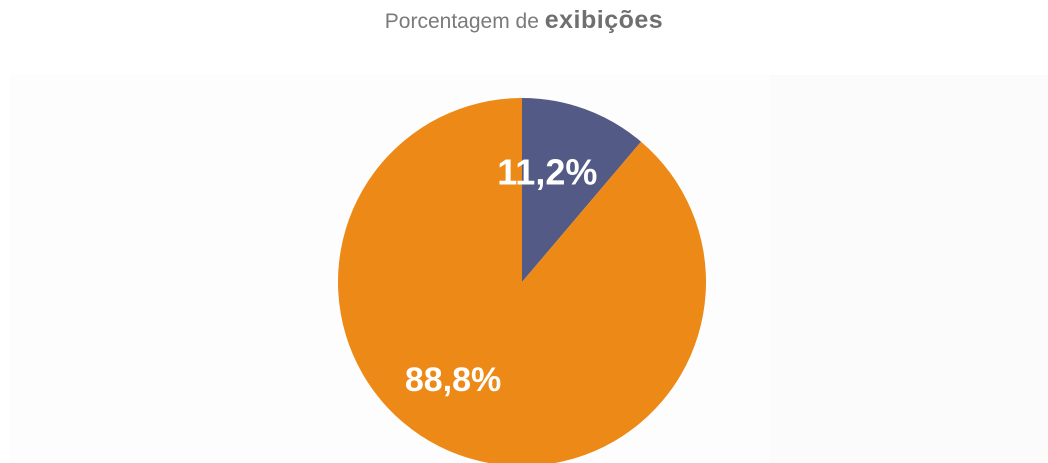  What do you see at coordinates (547, 171) in the screenshot?
I see `pie-slice-label: 11,2%` at bounding box center [547, 171].